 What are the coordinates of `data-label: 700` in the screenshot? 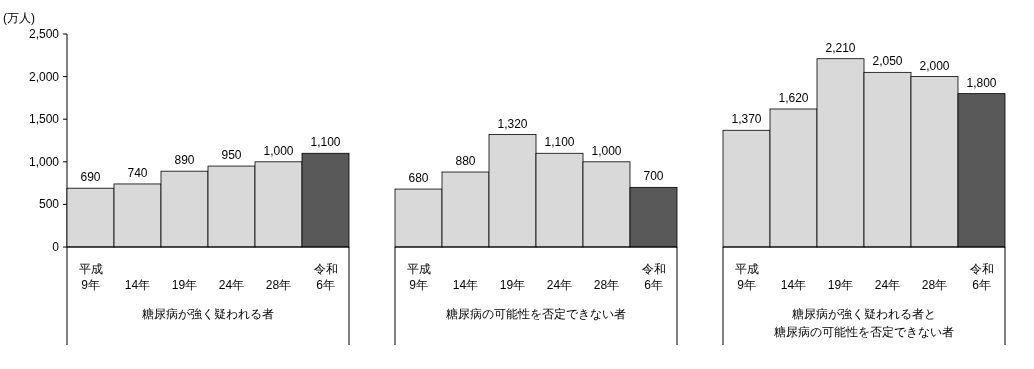 It's located at (653, 176).